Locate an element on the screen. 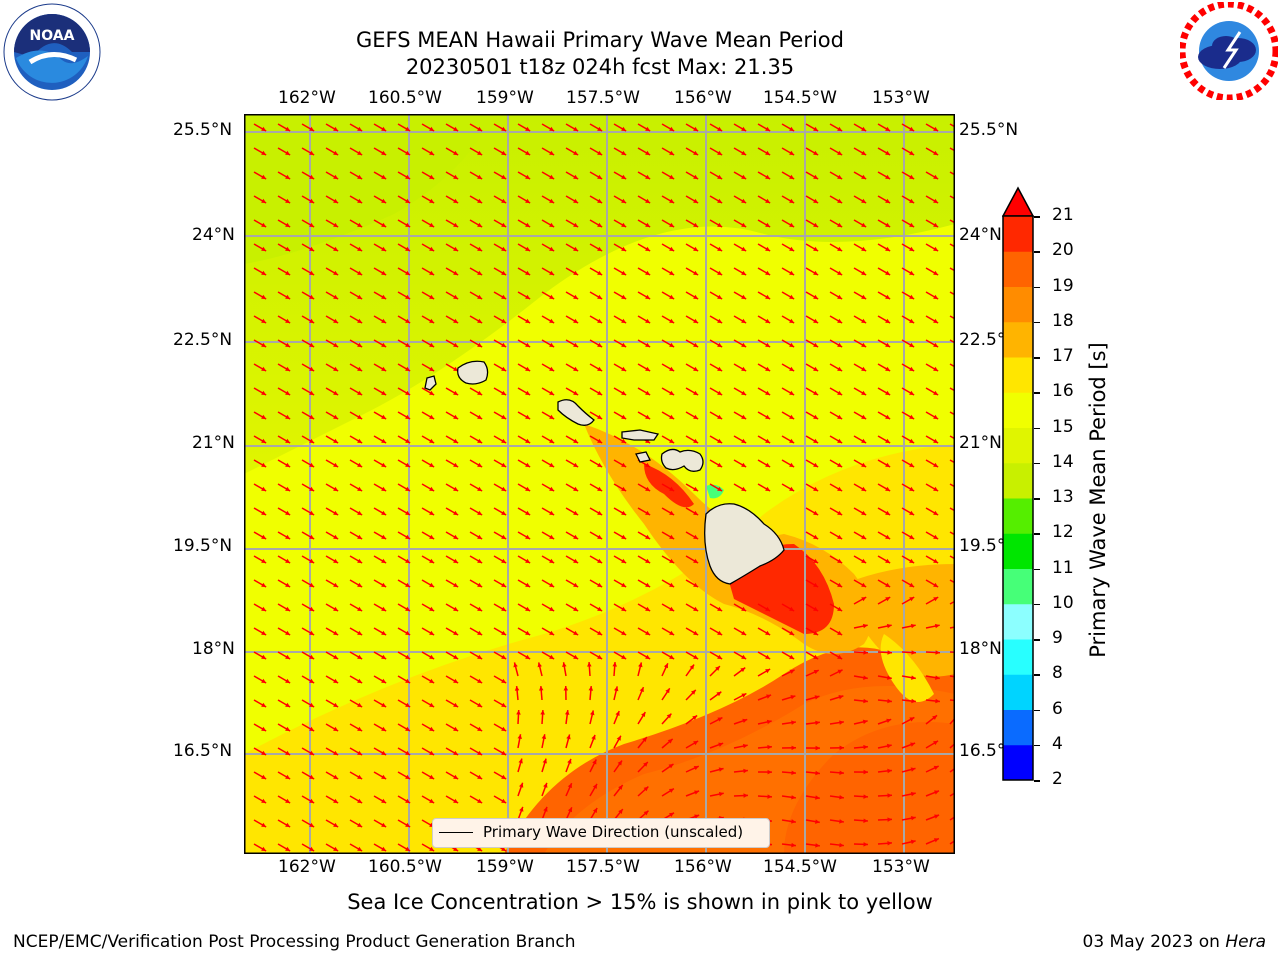 The height and width of the screenshot is (960, 1280). colorbar-tick-label: 19 is located at coordinates (1063, 285).